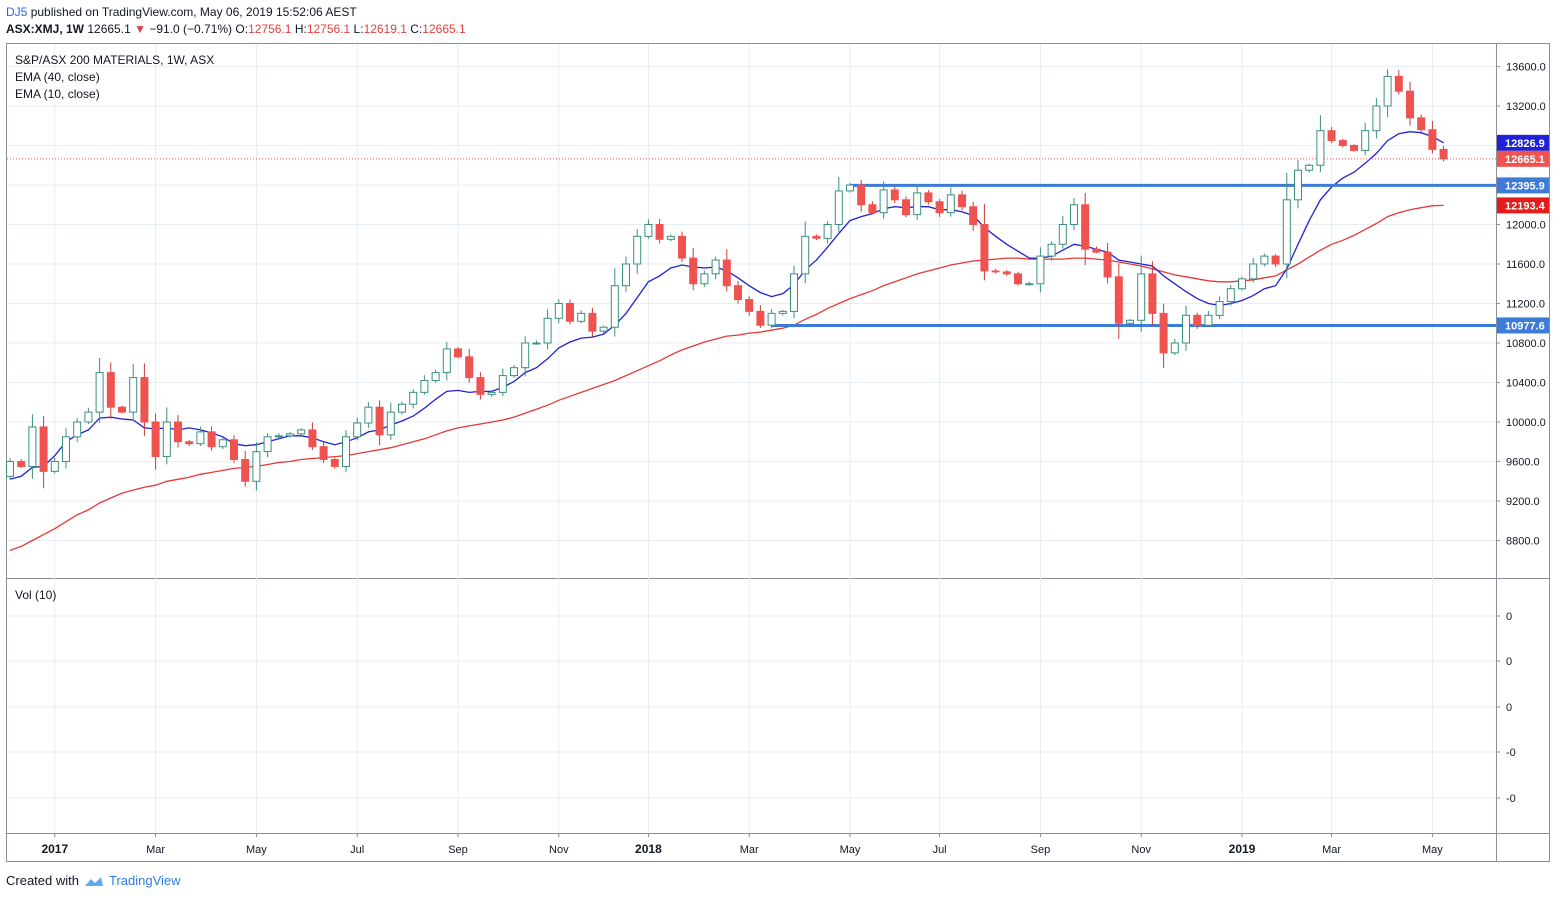  I want to click on chart-legend-title: S&P/ASX 200 MATERIALS, 1W, ASX, so click(114, 60).